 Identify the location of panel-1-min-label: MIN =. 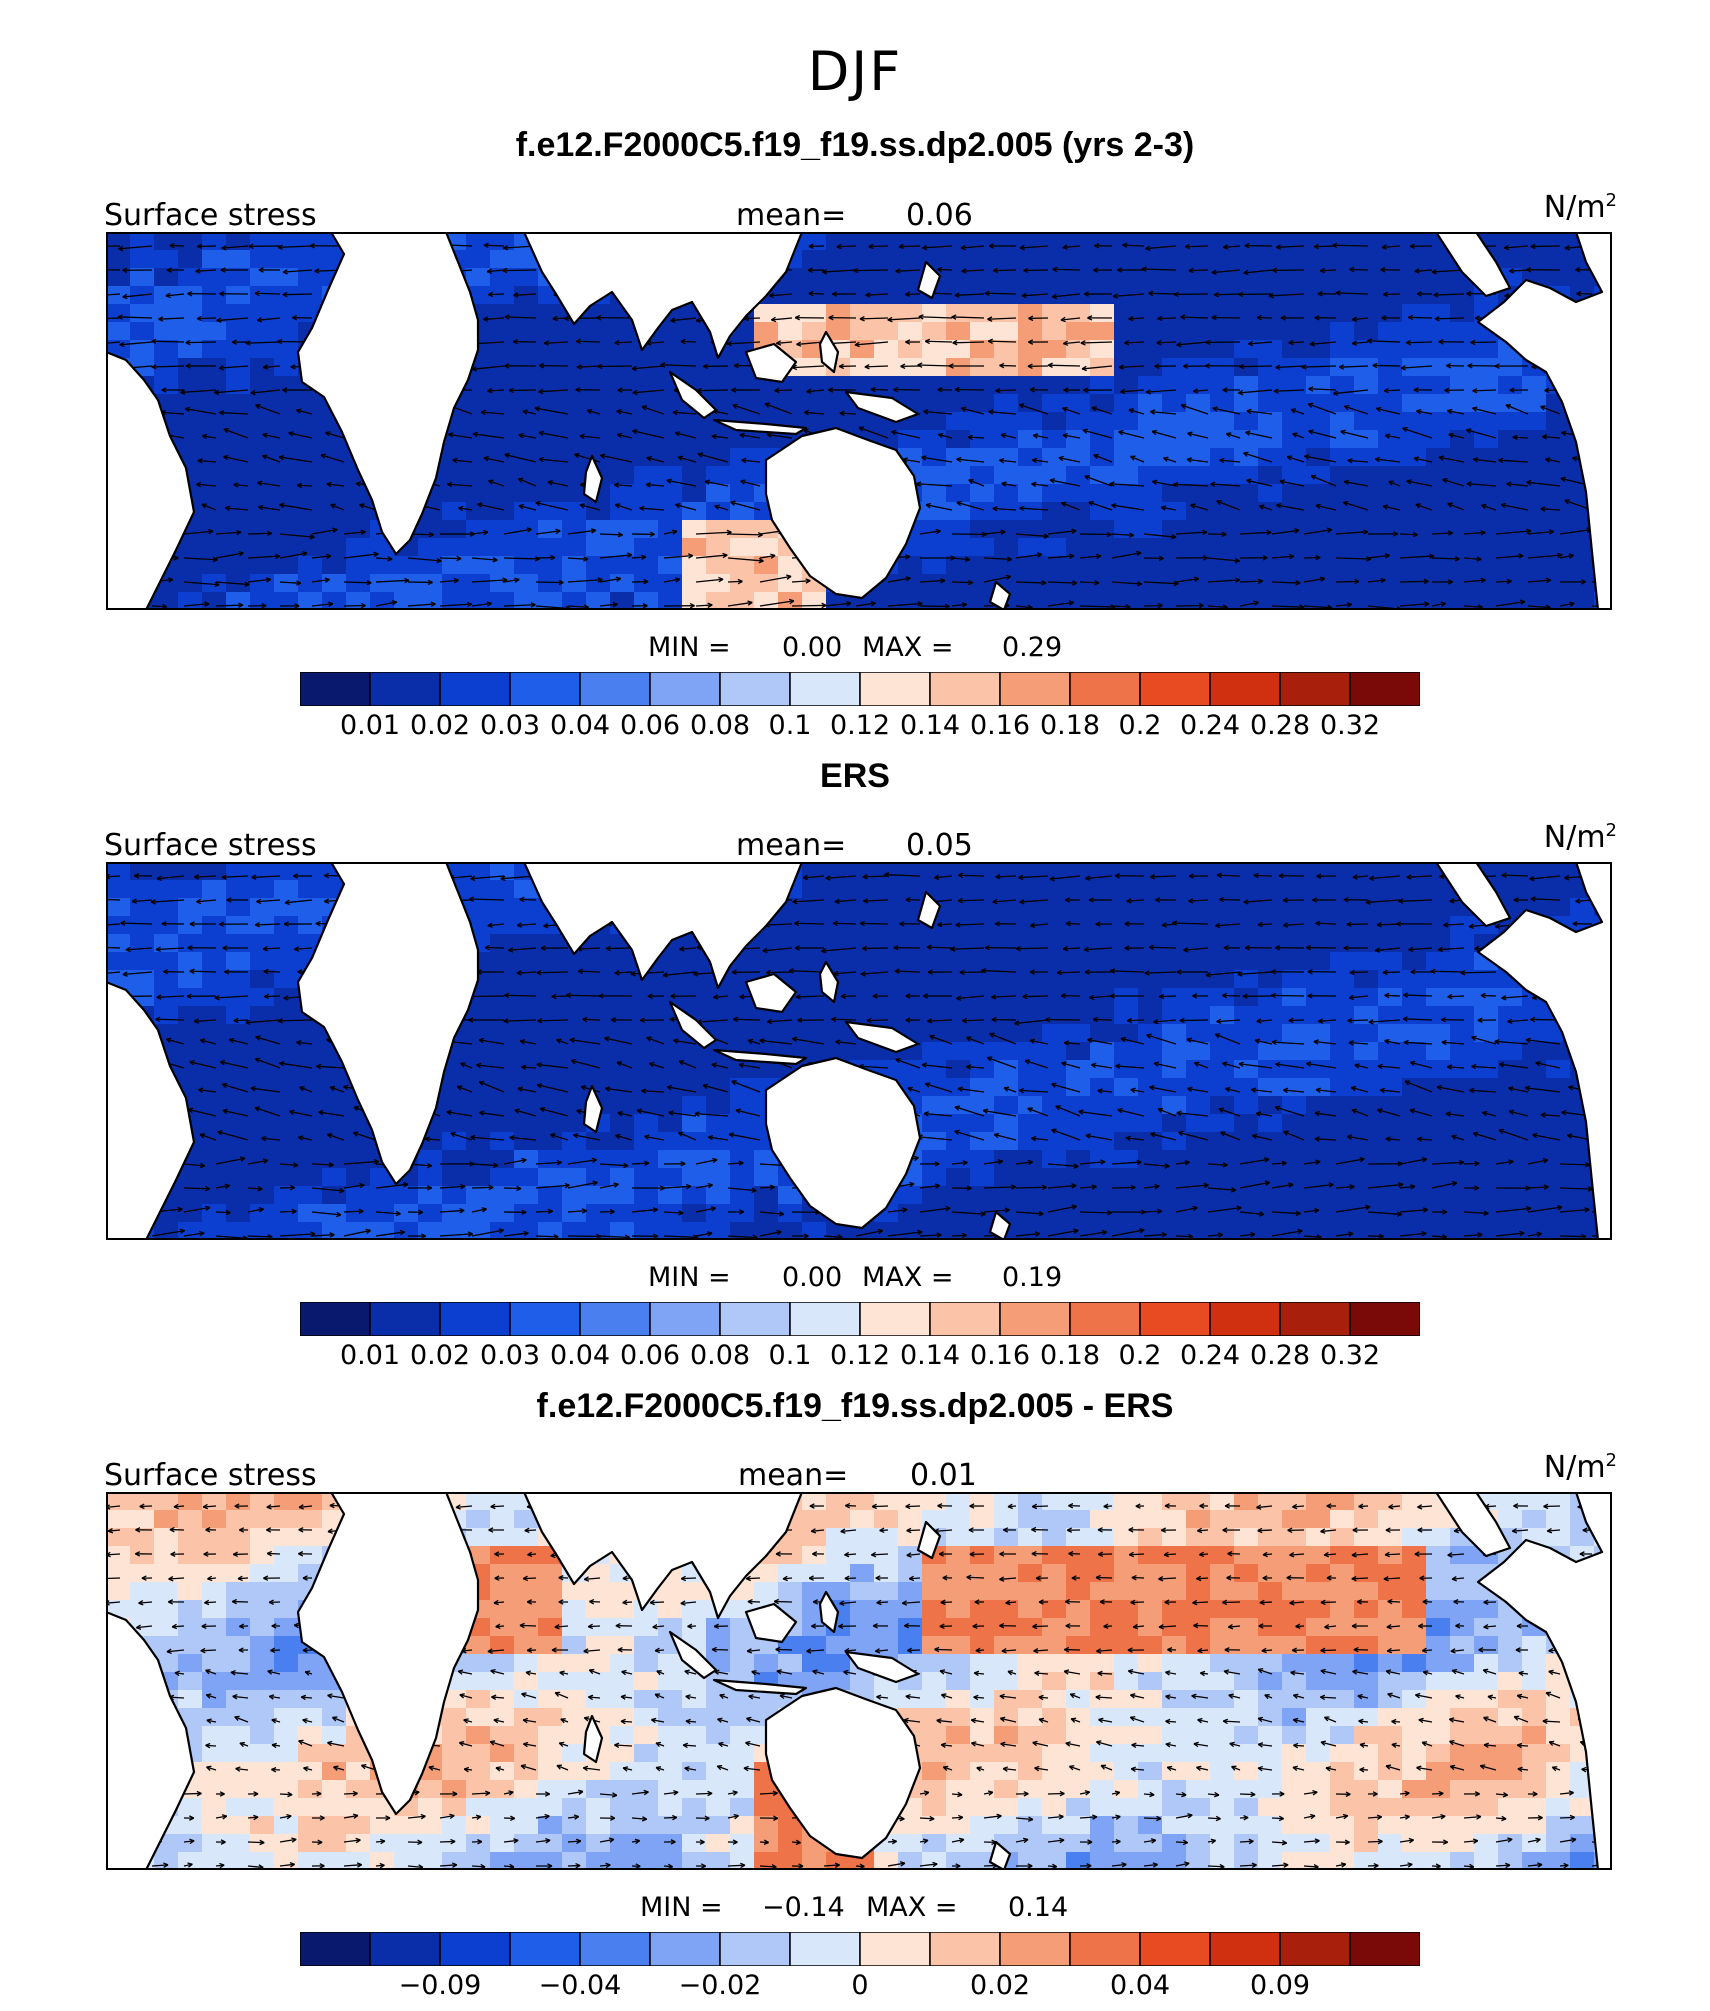
(689, 647).